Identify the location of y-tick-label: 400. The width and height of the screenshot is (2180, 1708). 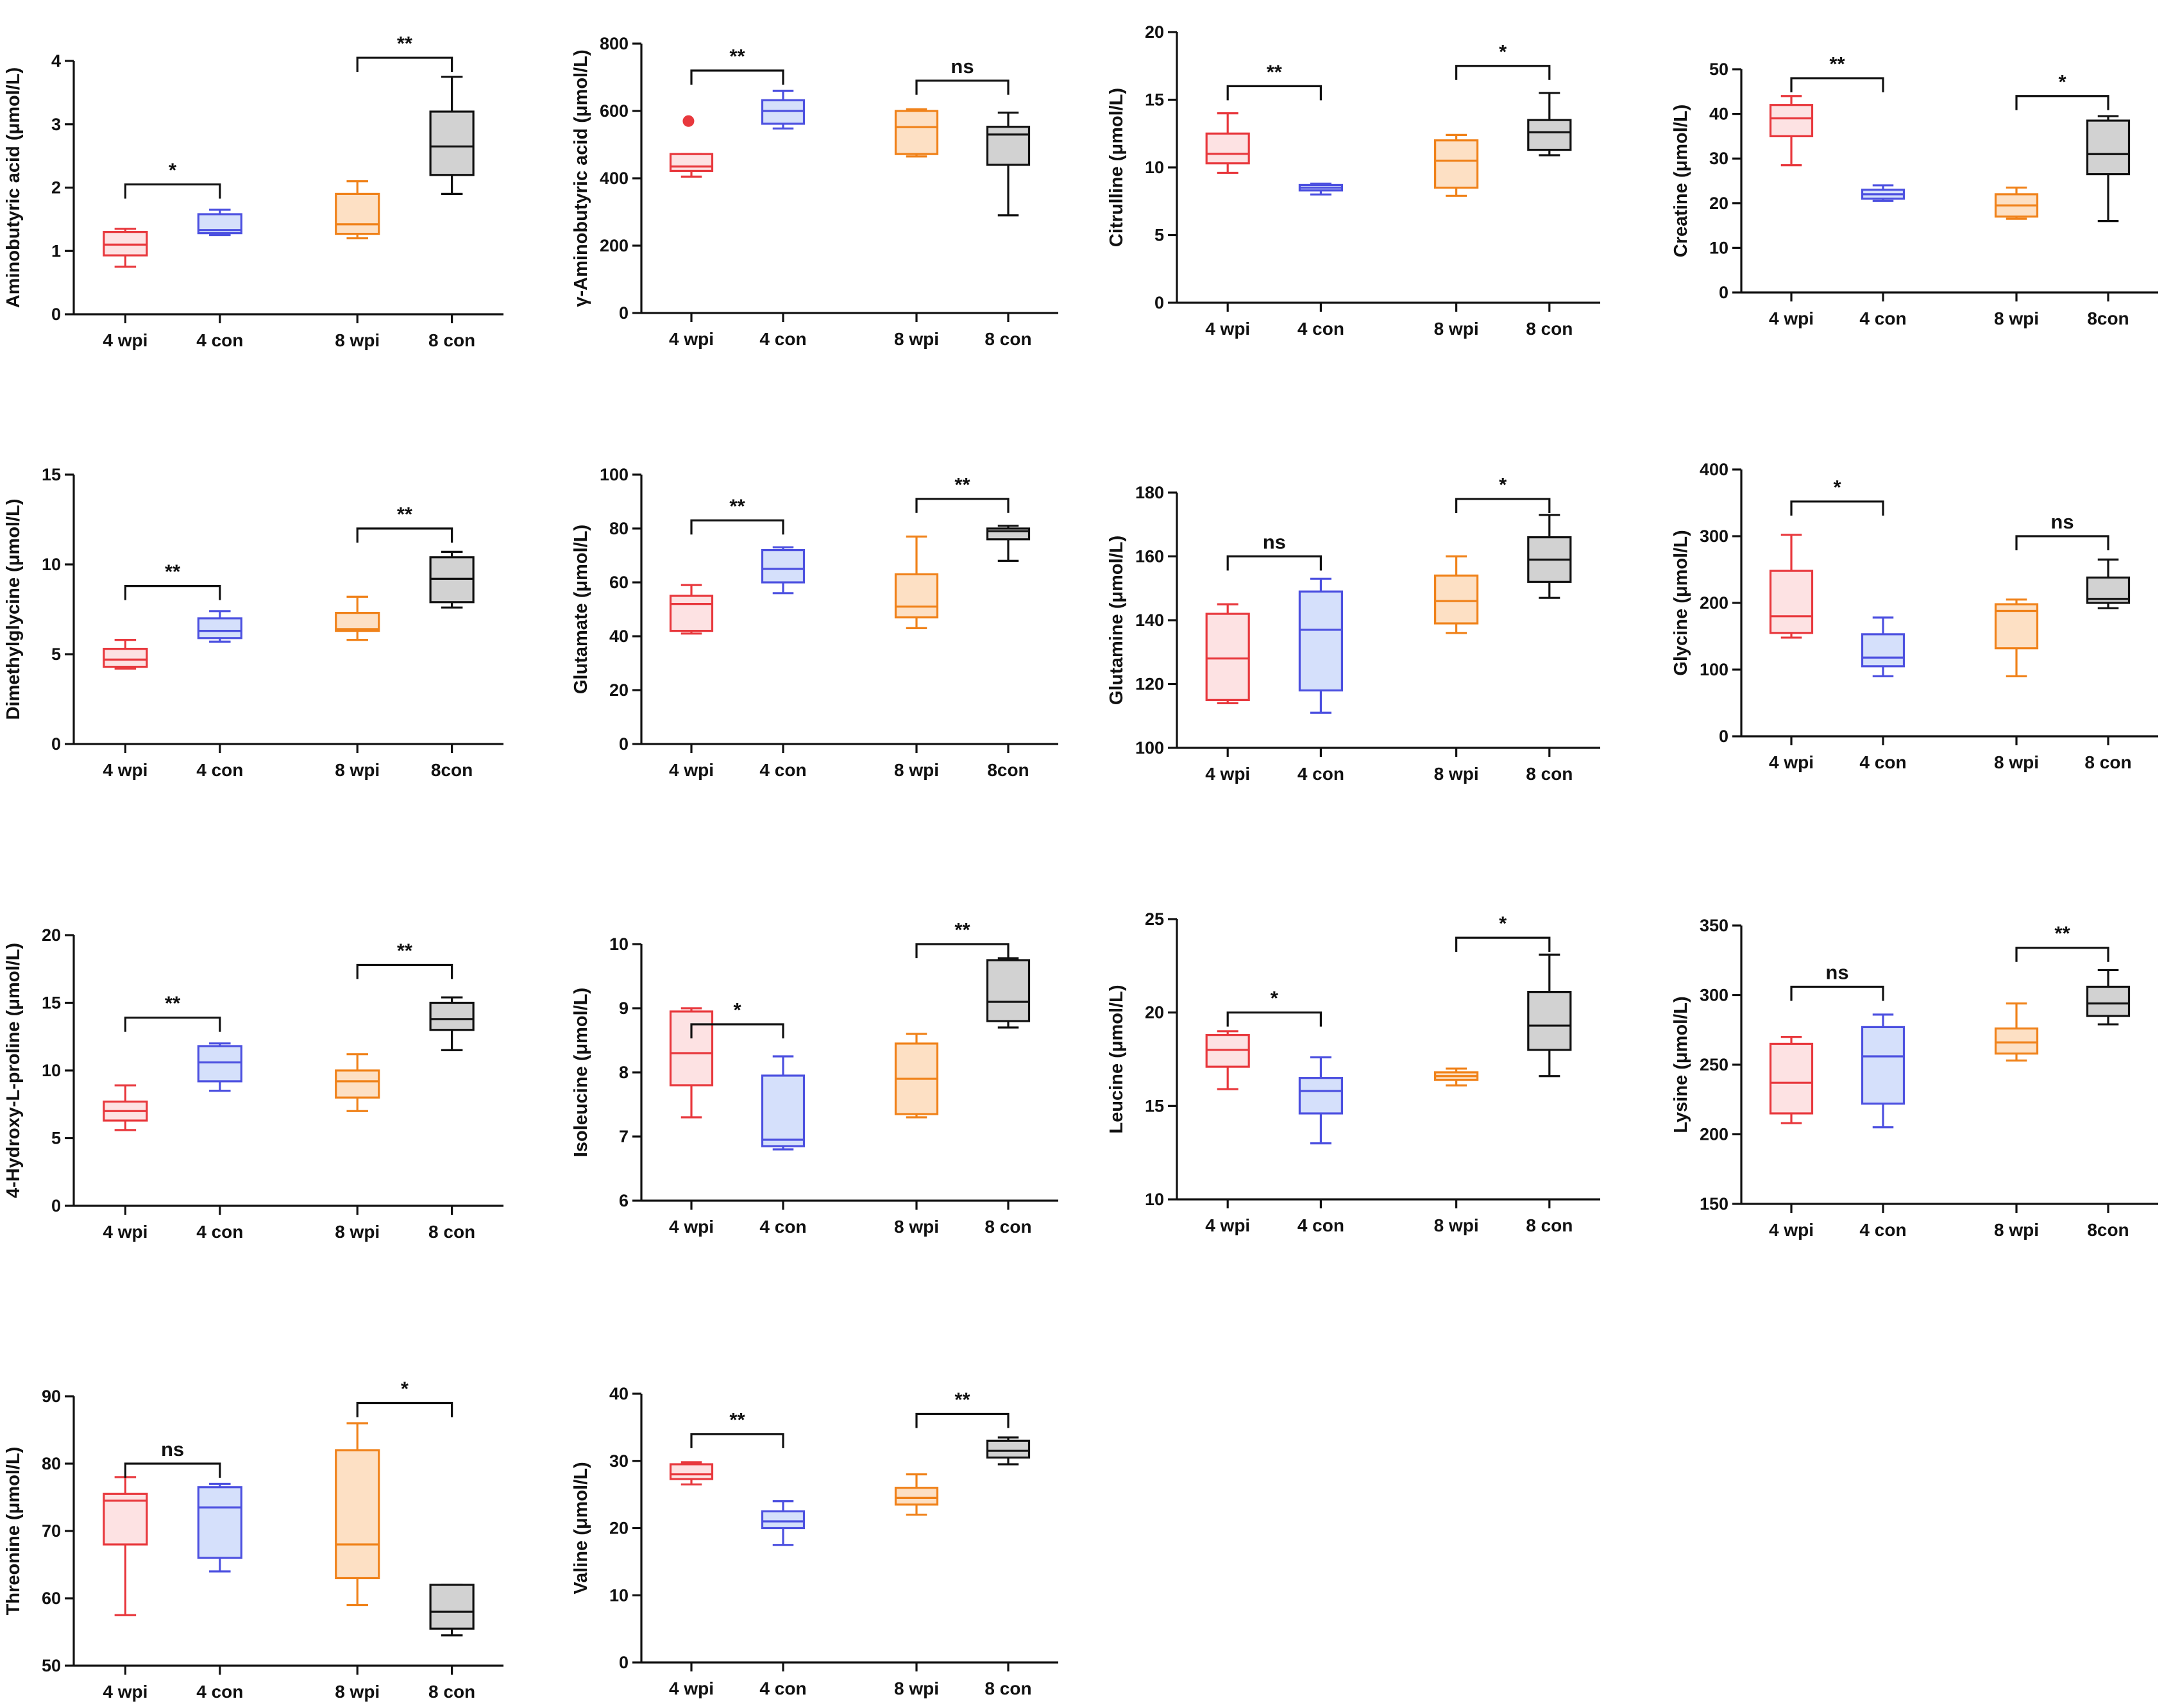
(614, 178).